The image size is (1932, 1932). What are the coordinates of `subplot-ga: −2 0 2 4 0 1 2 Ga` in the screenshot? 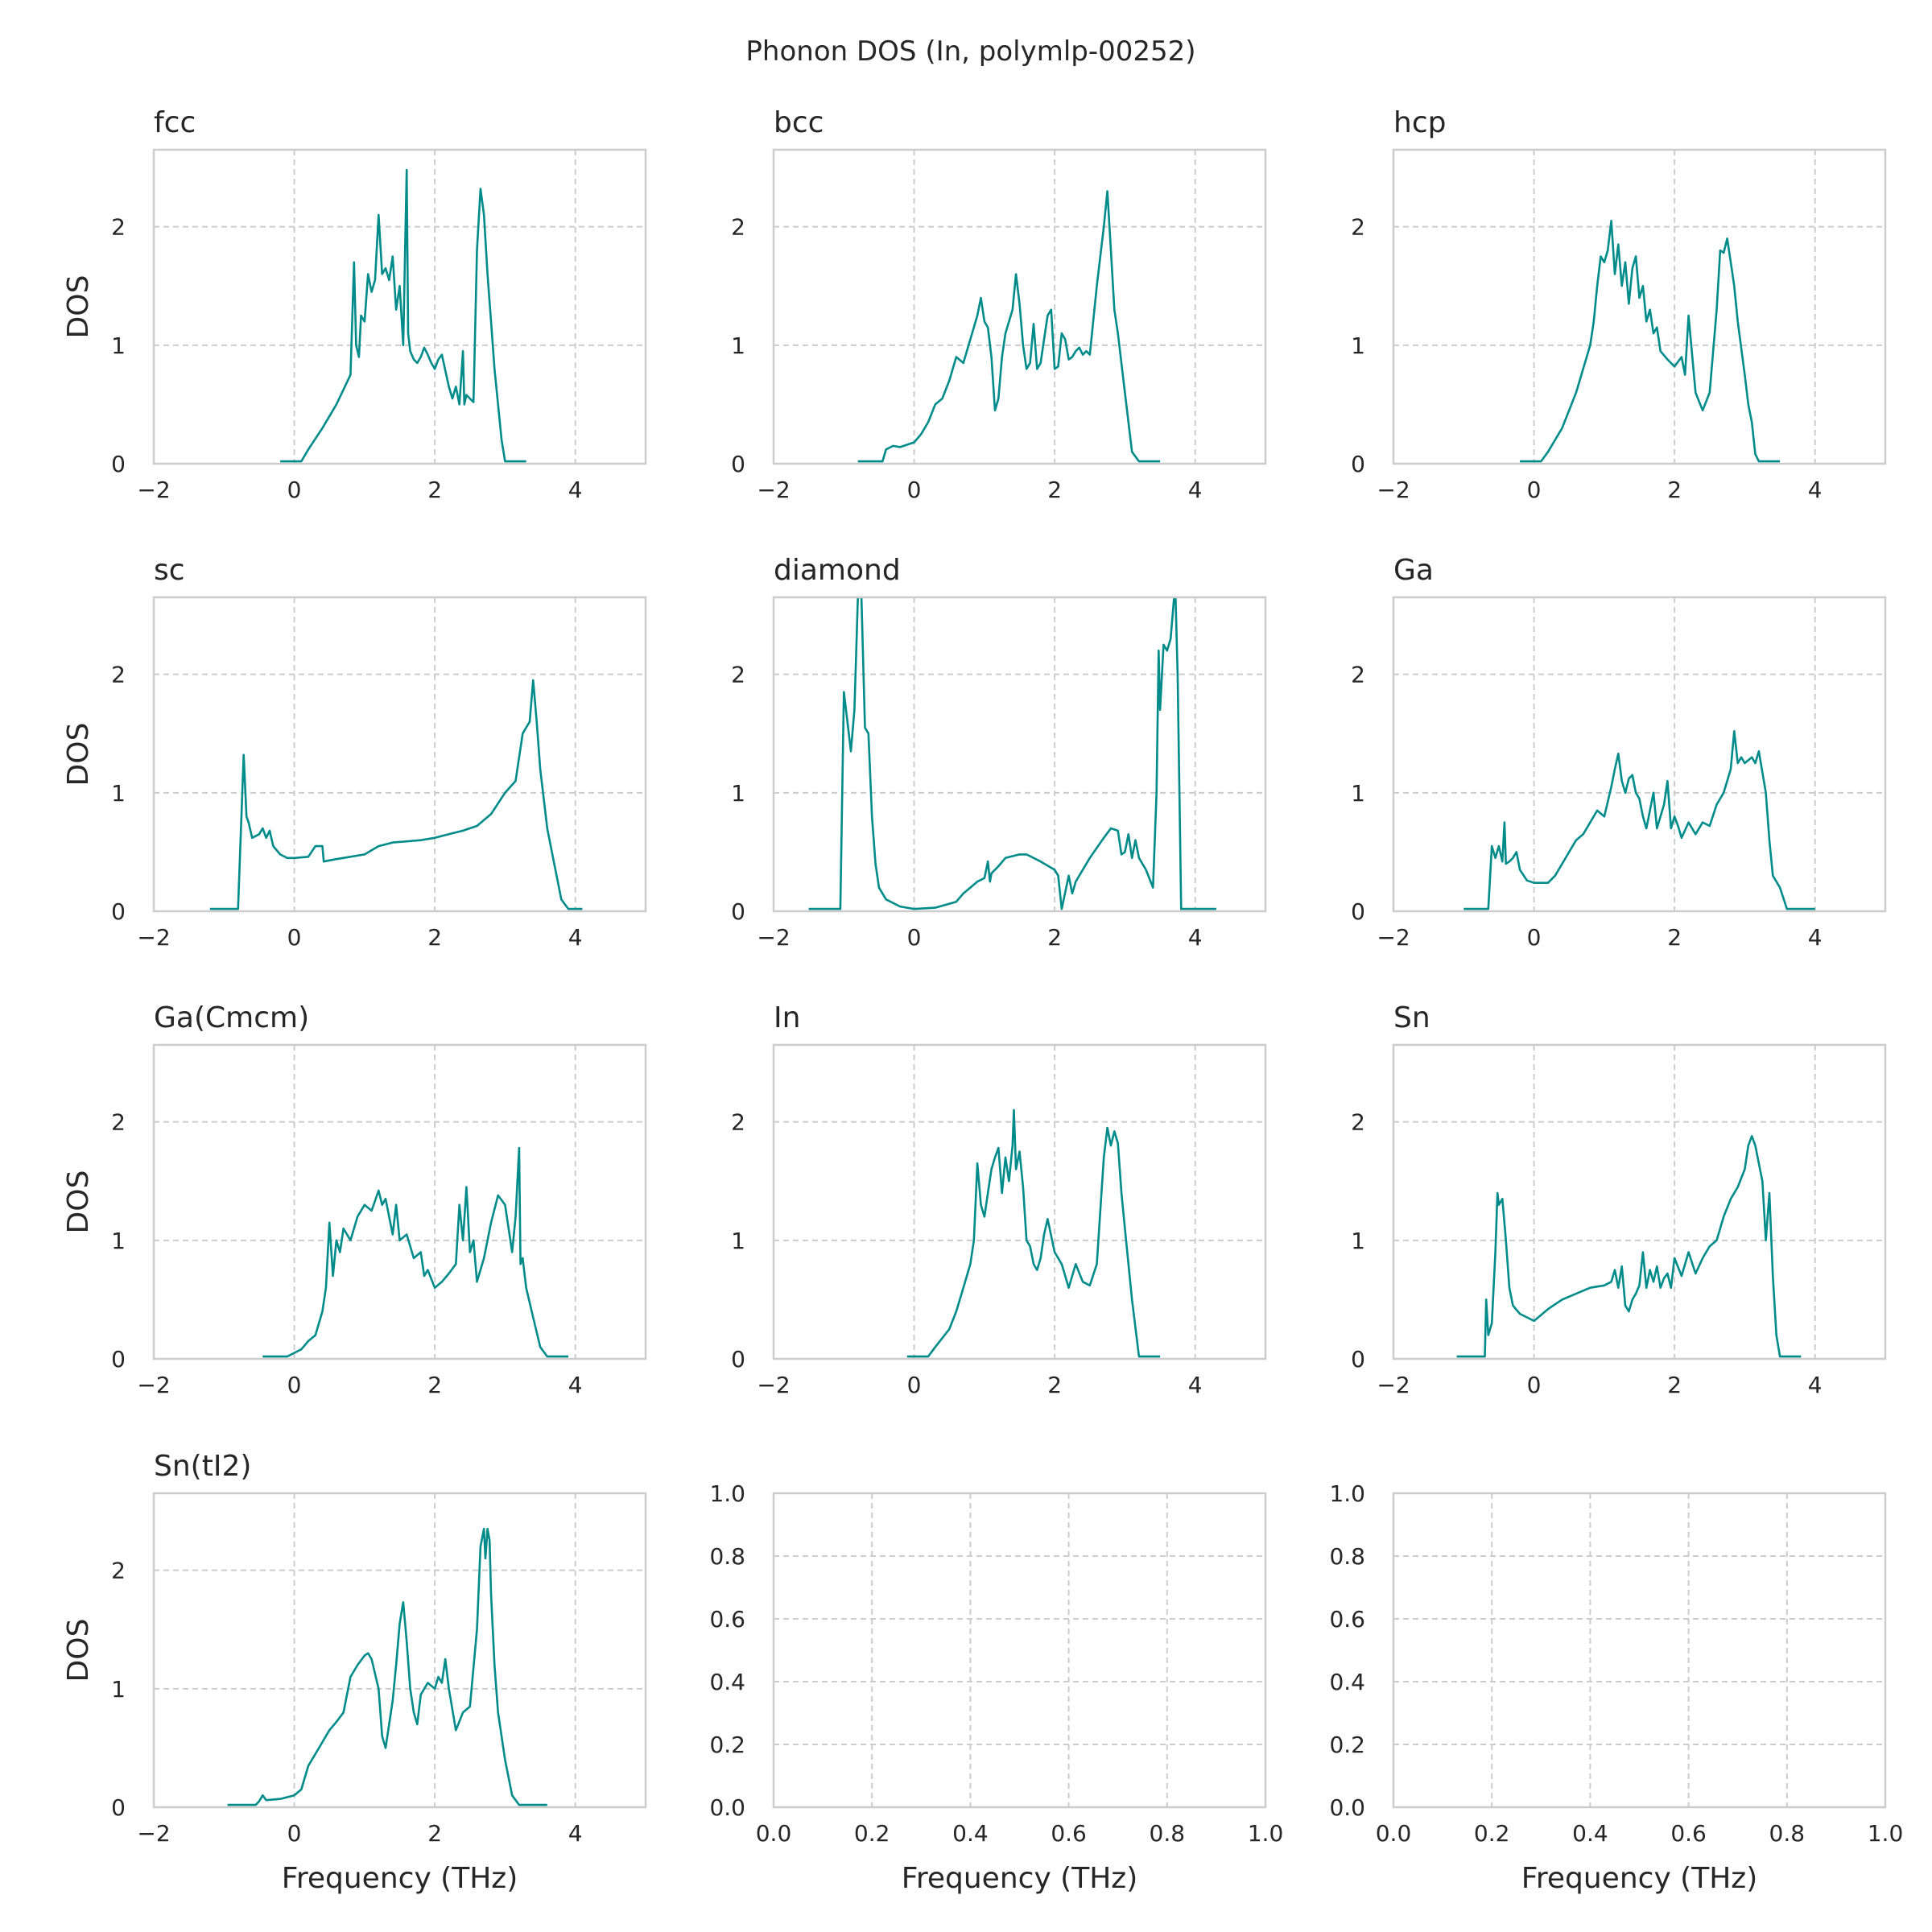 It's located at (1619, 752).